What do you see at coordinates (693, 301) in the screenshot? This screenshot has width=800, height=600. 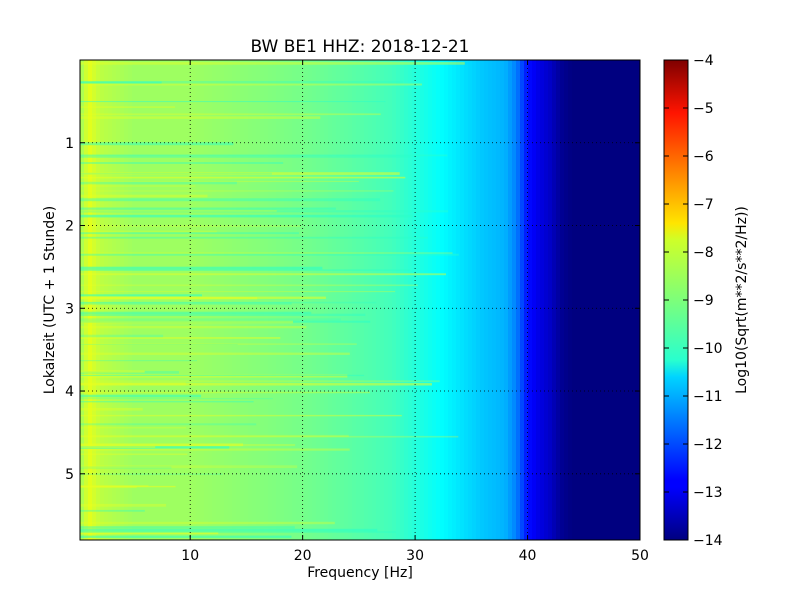 I see `colorbar-ticks: −4 −5 −6 −7 −8 −9 −10 −11 −12 −13 −14` at bounding box center [693, 301].